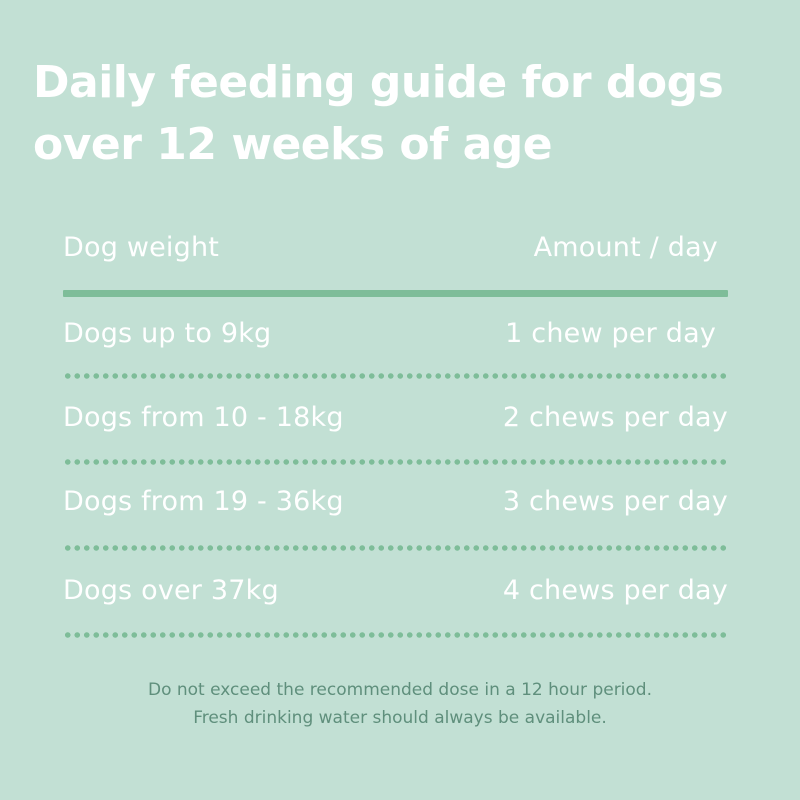  I want to click on table-row: Dogs up to 9kg 1 chew per day, so click(395, 334).